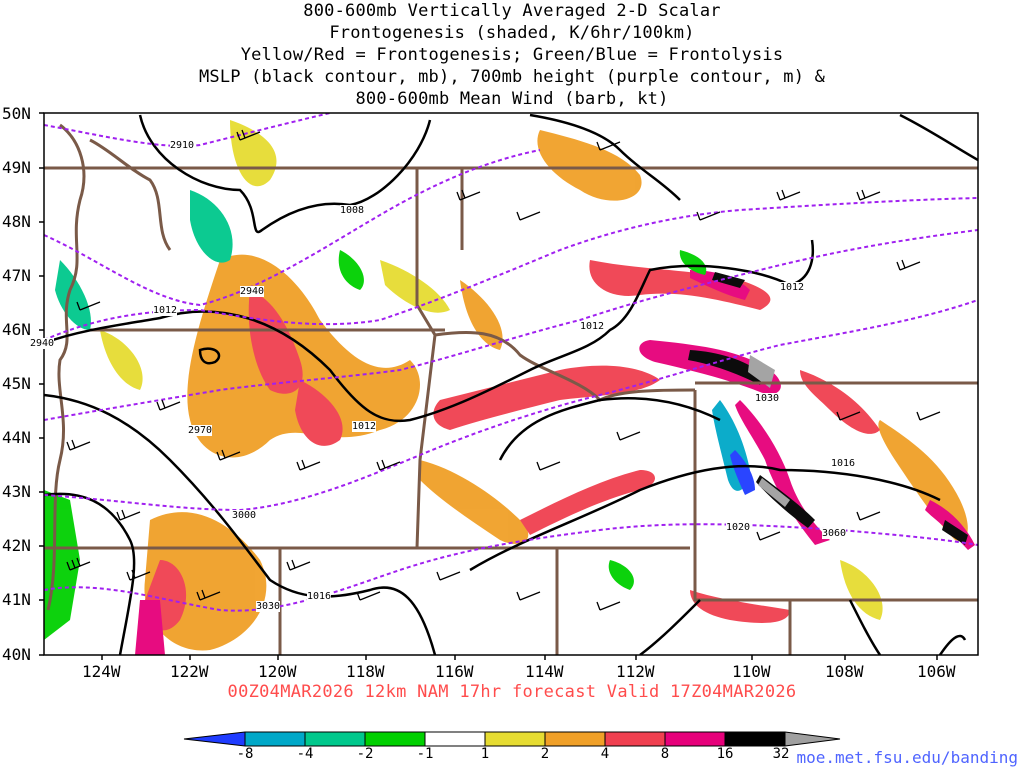 This screenshot has width=1024, height=768. I want to click on mslp-label: 1020, so click(738, 527).